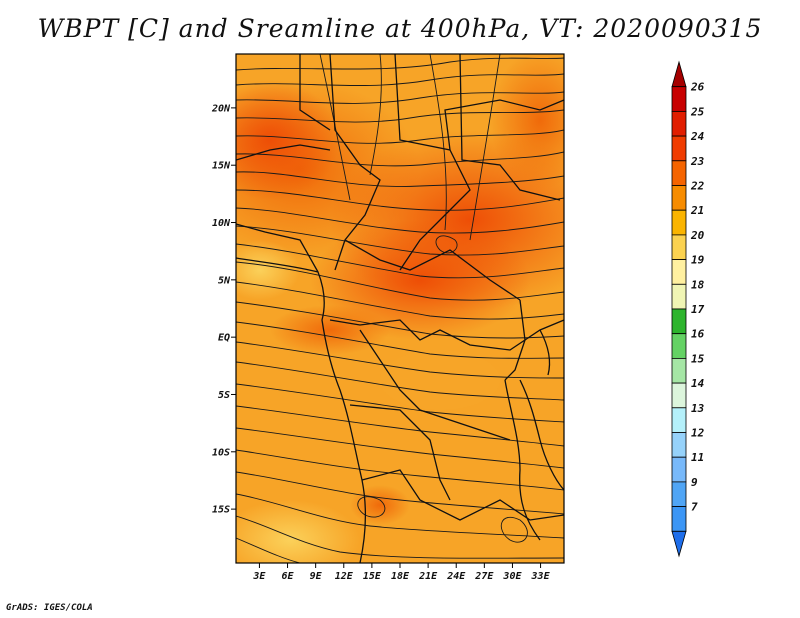 This screenshot has height=618, width=800. I want to click on colorbar-label: 7, so click(694, 507).